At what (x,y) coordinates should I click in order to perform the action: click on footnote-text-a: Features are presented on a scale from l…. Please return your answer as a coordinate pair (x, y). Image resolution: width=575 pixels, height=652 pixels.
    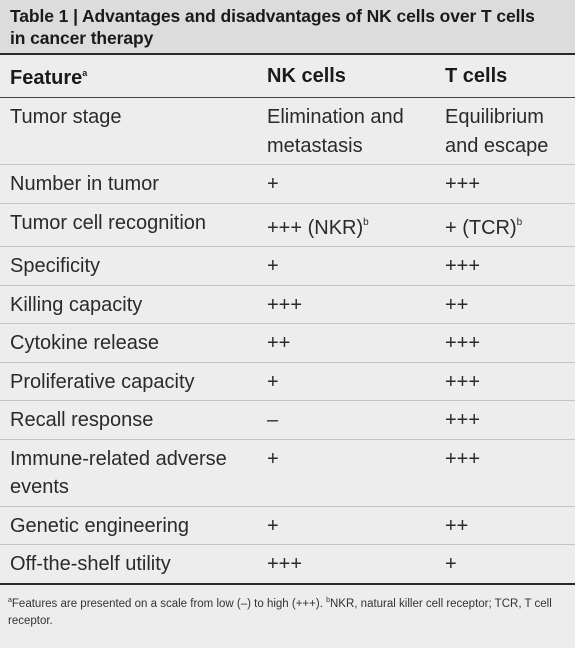
    Looking at the image, I should click on (169, 603).